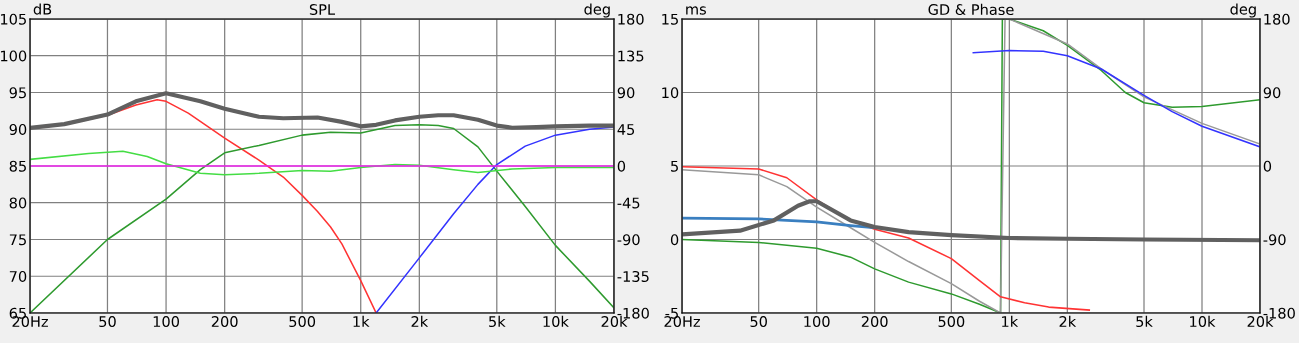 The height and width of the screenshot is (343, 1299). What do you see at coordinates (42, 9) in the screenshot?
I see `y-axis-title: dB` at bounding box center [42, 9].